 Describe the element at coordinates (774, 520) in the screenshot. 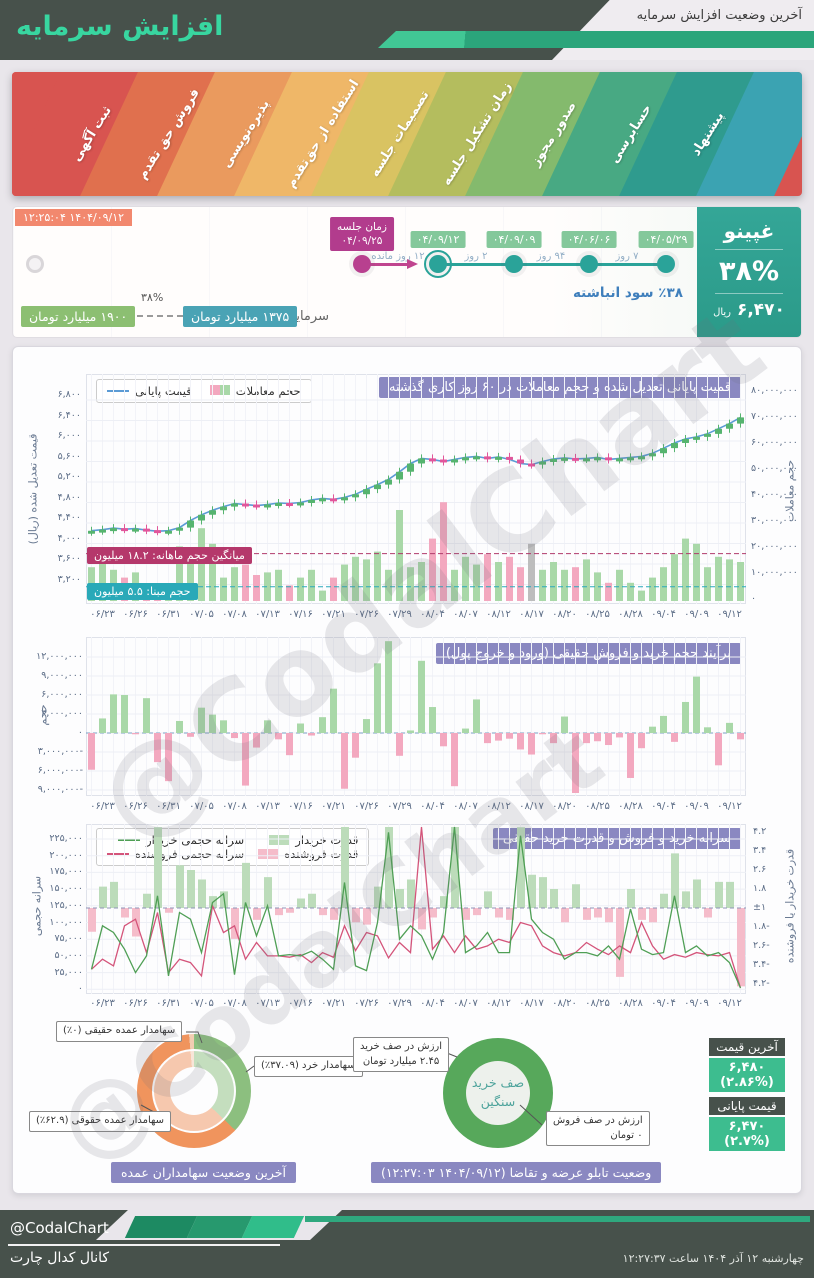

I see `y-tick-label: ۳۰,۰۰۰,۰۰۰` at that location.